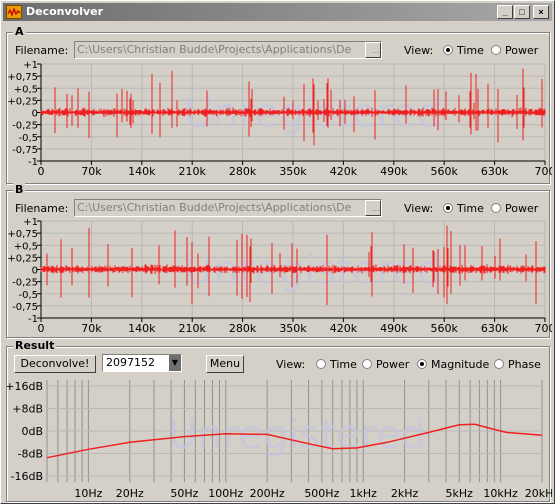 The width and height of the screenshot is (555, 504). I want to click on panel-b-time-radio, so click(448, 208).